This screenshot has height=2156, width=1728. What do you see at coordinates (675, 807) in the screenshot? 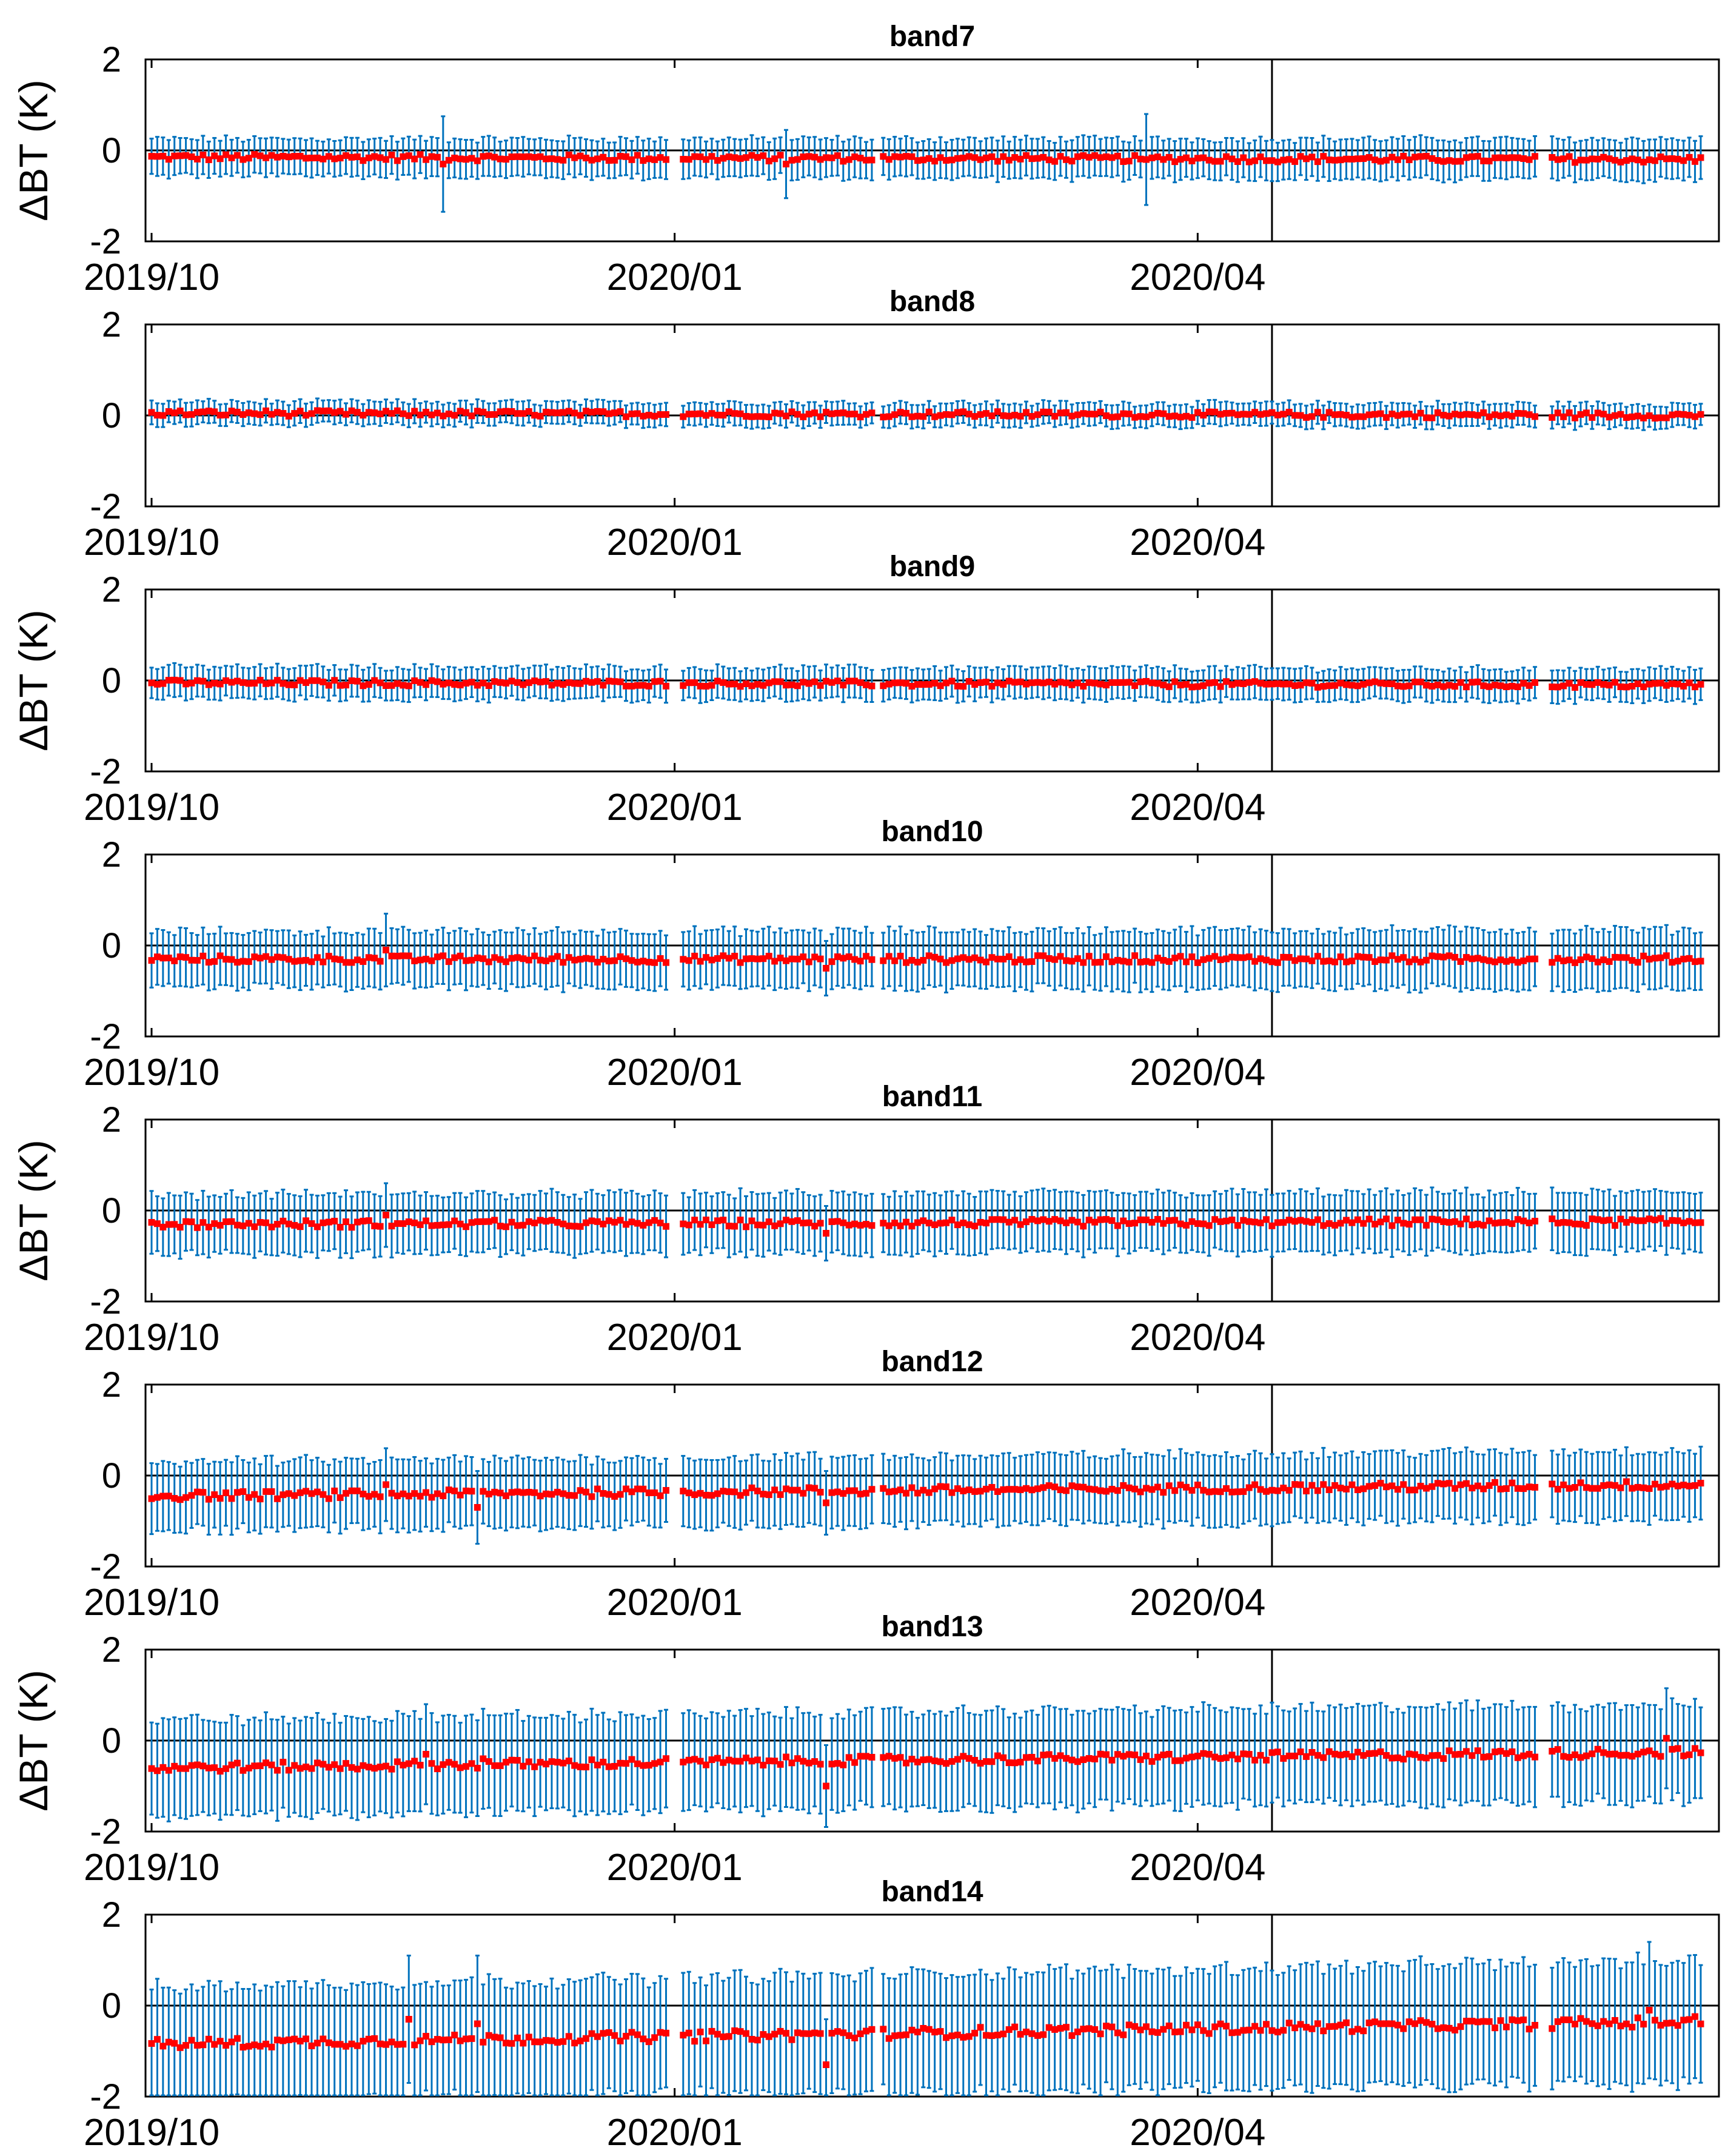
I see `x-tick-label: 2020/01` at bounding box center [675, 807].